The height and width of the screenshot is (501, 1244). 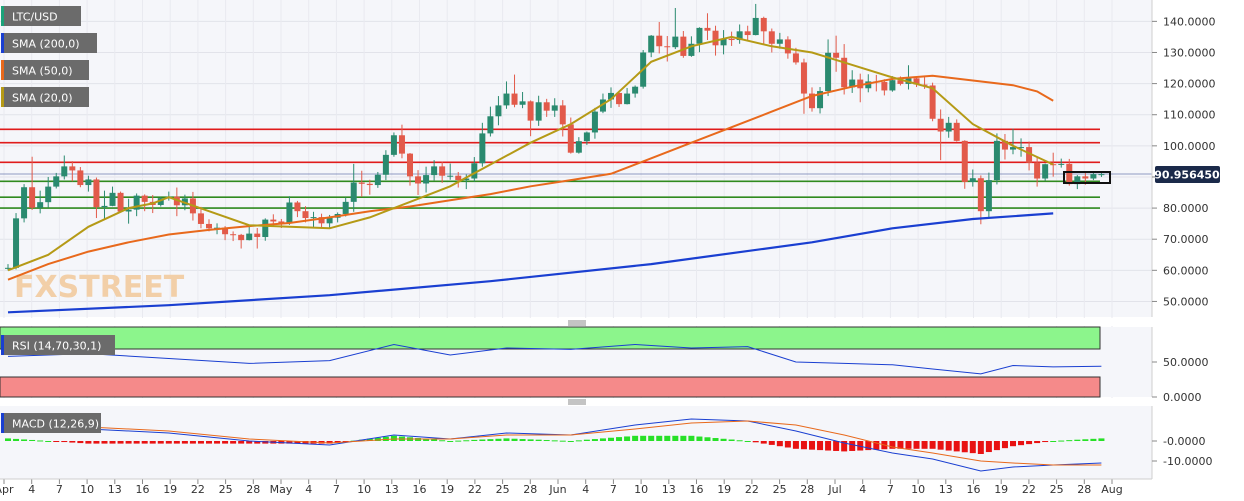 I want to click on rsi-value-line, so click(x=554, y=359).